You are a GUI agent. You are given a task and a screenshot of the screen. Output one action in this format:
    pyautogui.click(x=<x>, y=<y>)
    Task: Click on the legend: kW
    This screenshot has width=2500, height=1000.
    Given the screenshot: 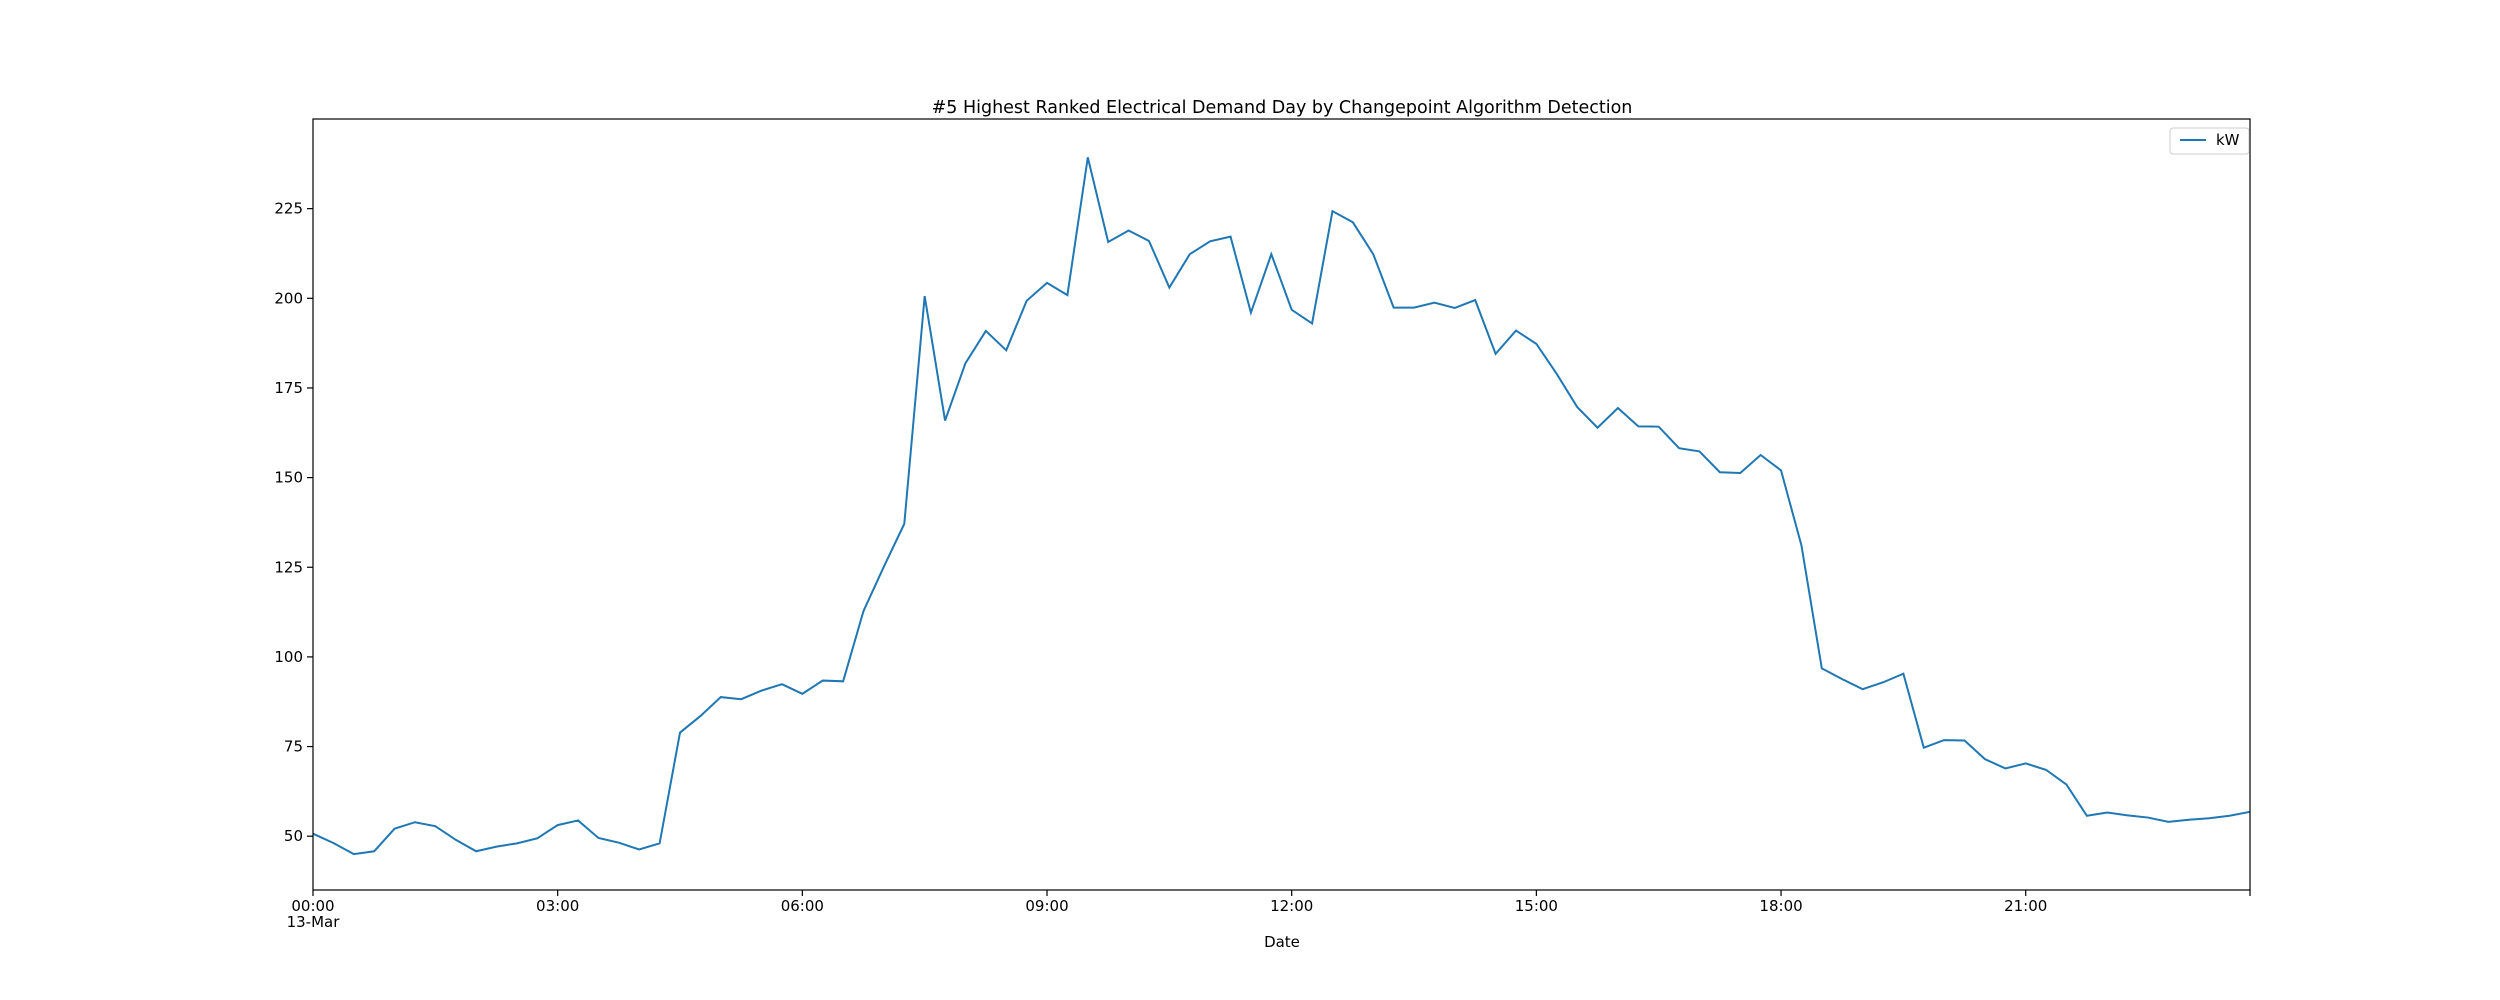 What is the action you would take?
    pyautogui.click(x=2209, y=141)
    